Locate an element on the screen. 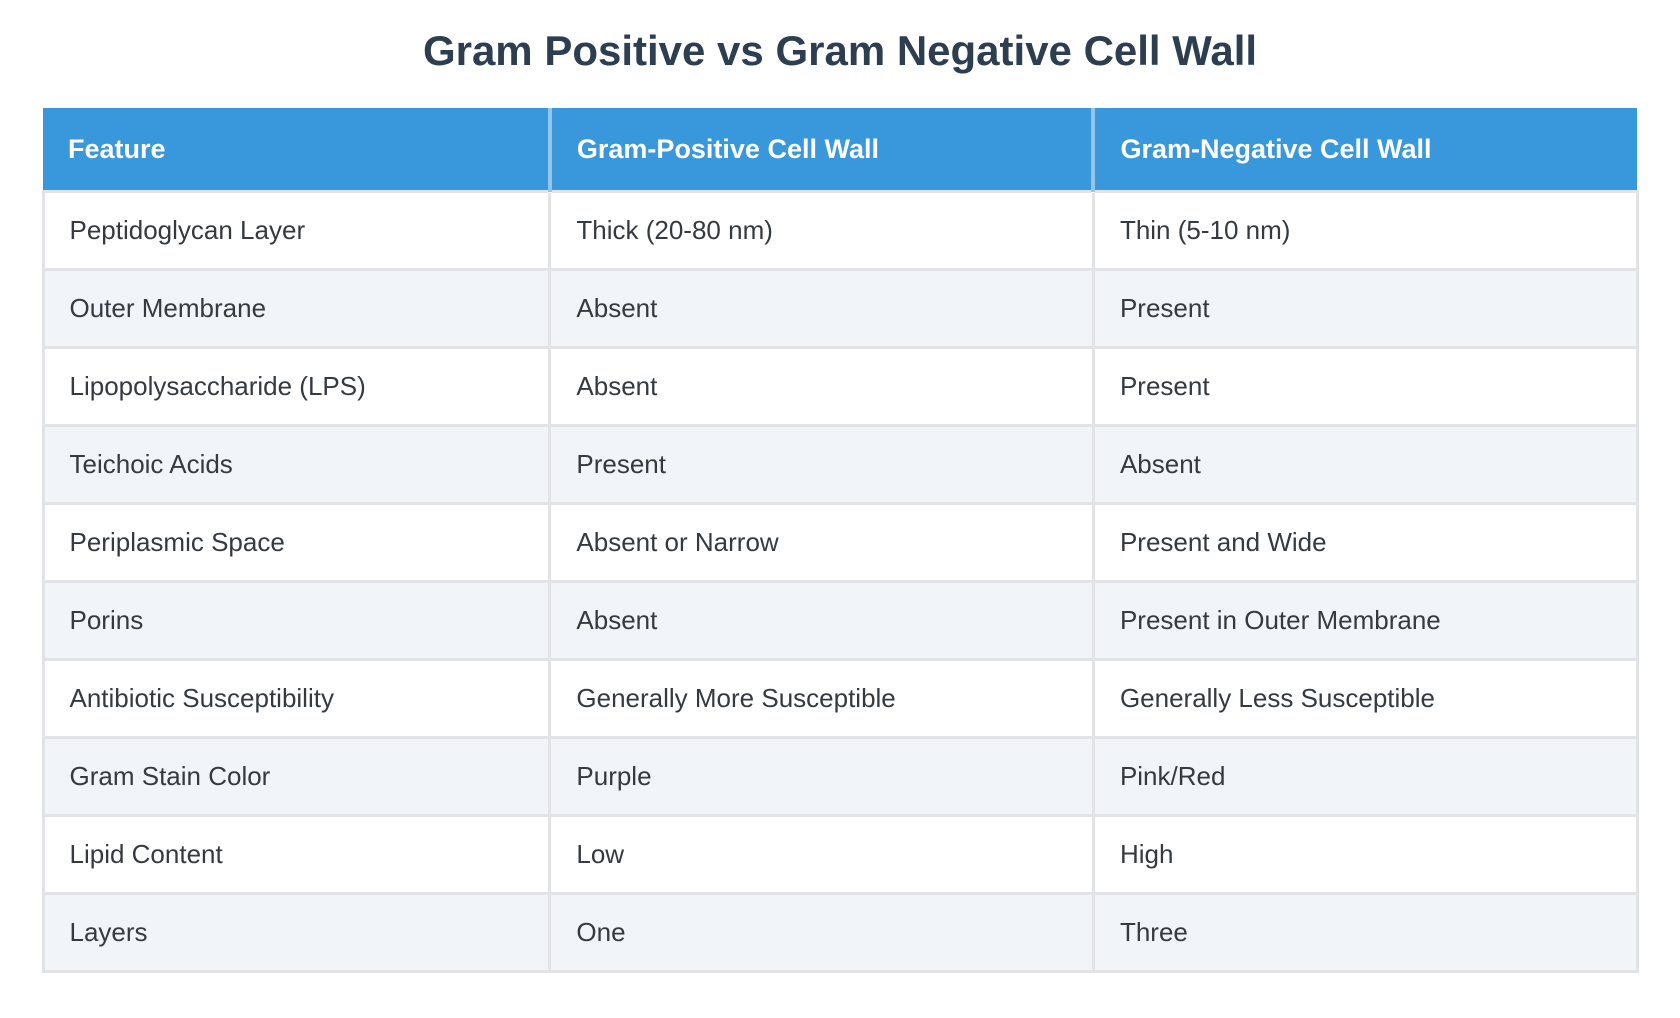  cell-gram-positive: Generally More Susceptible is located at coordinates (821, 698).